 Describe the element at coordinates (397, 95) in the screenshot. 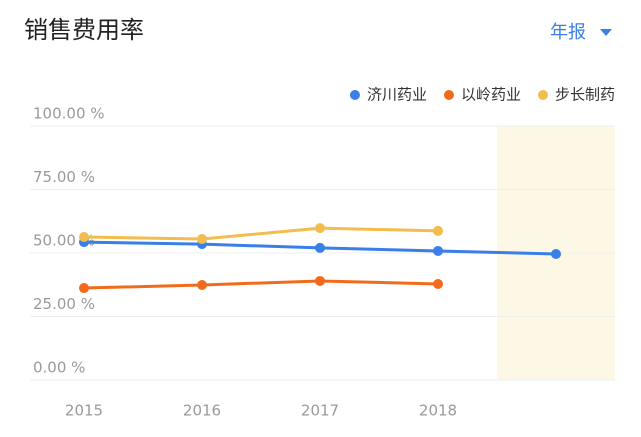

I see `legend-label: 济川药业` at that location.